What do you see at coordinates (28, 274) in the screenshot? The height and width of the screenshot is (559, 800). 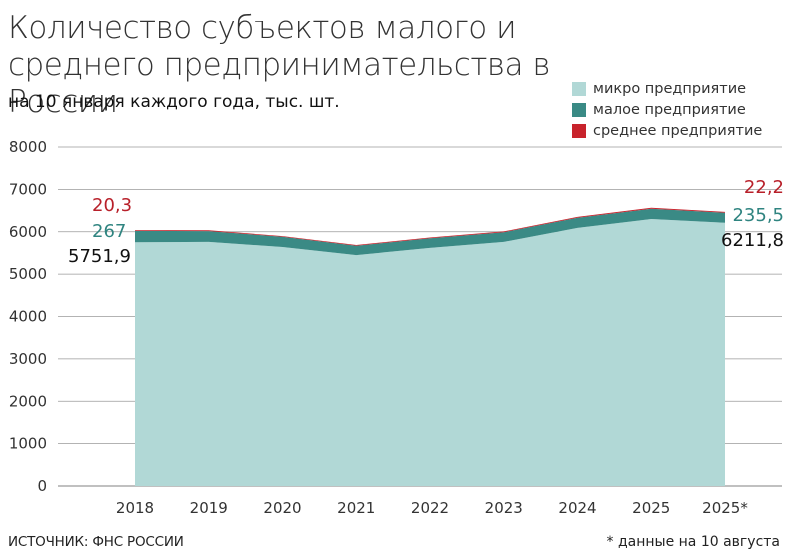 I see `y-tick-label: 5000` at bounding box center [28, 274].